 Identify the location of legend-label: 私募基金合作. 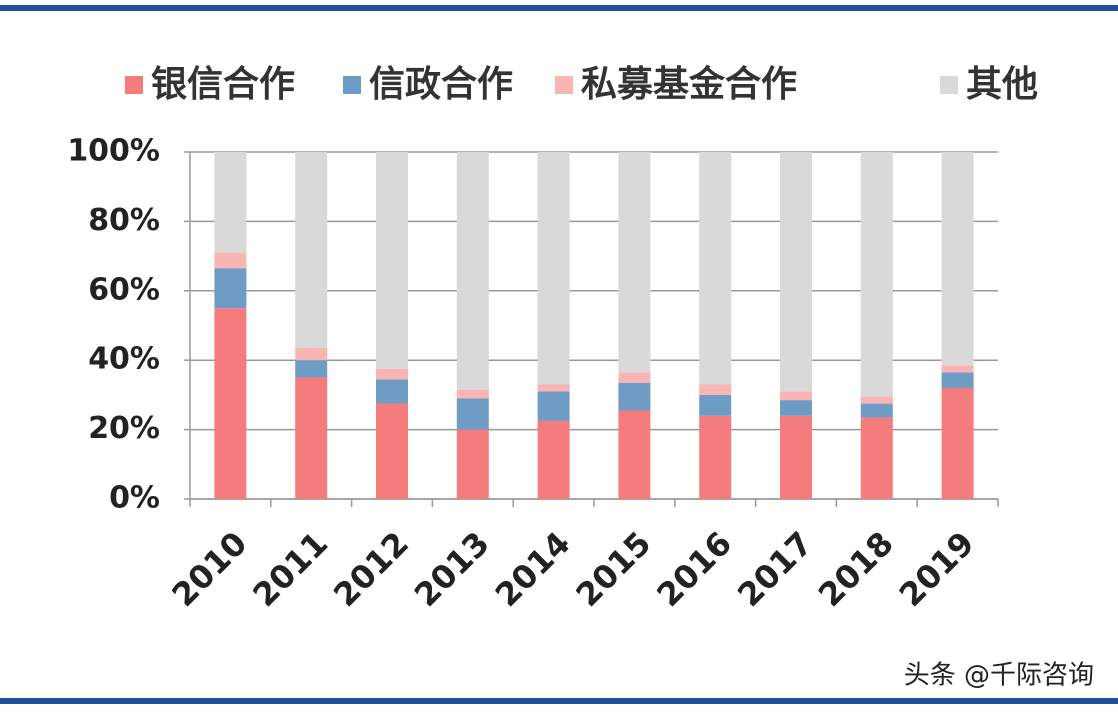
(689, 84).